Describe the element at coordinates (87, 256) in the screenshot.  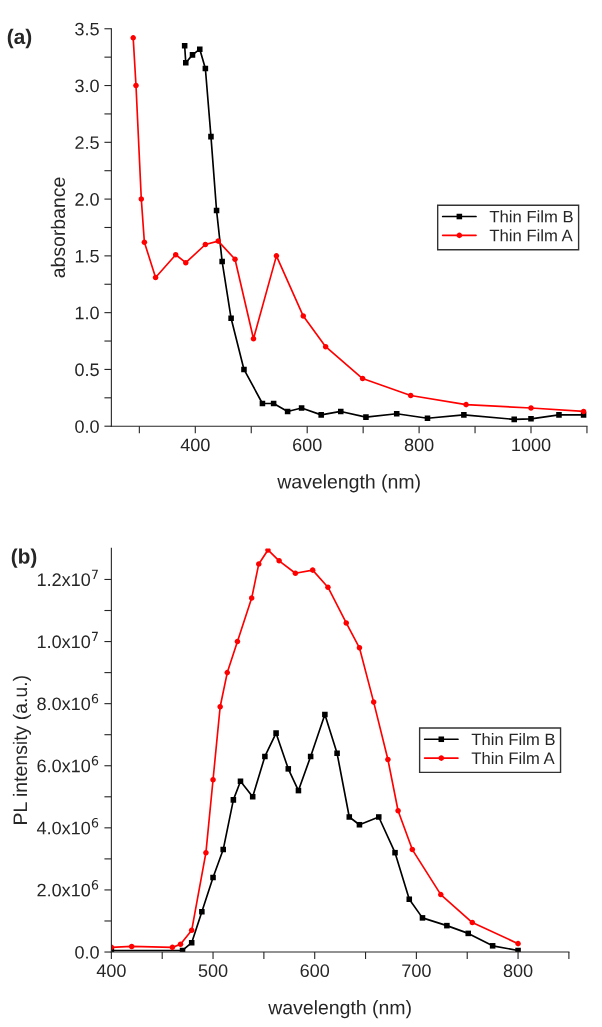
I see `y-tick-label: 1.5` at that location.